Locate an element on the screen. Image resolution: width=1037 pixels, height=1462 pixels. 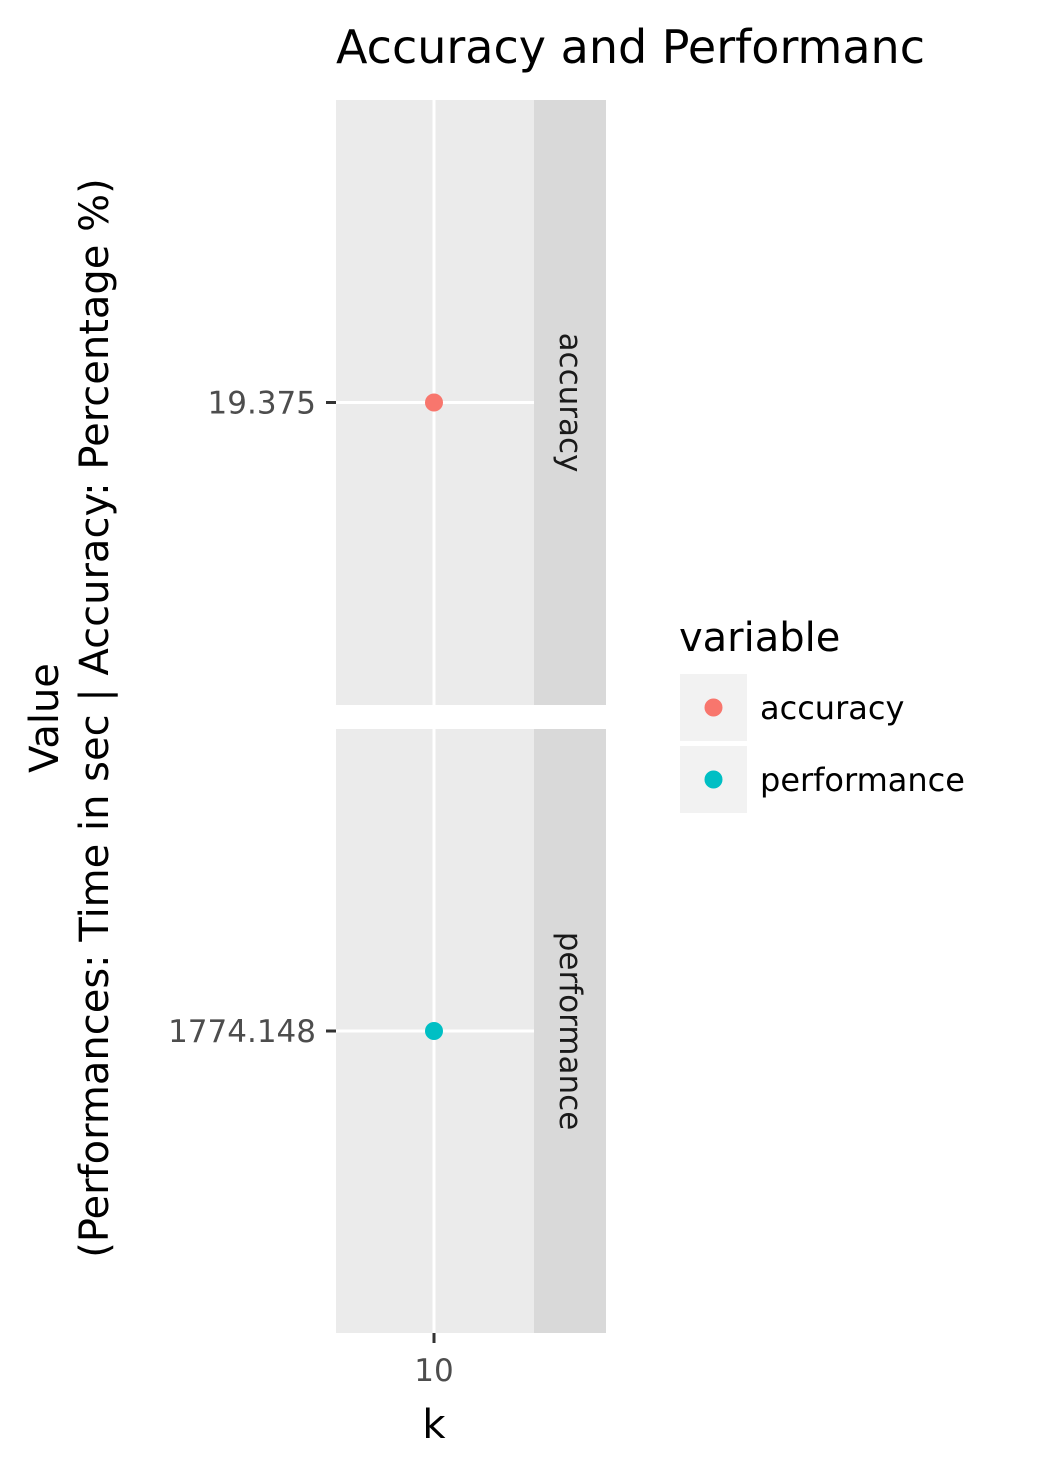
legend-label: performance is located at coordinates (862, 780).